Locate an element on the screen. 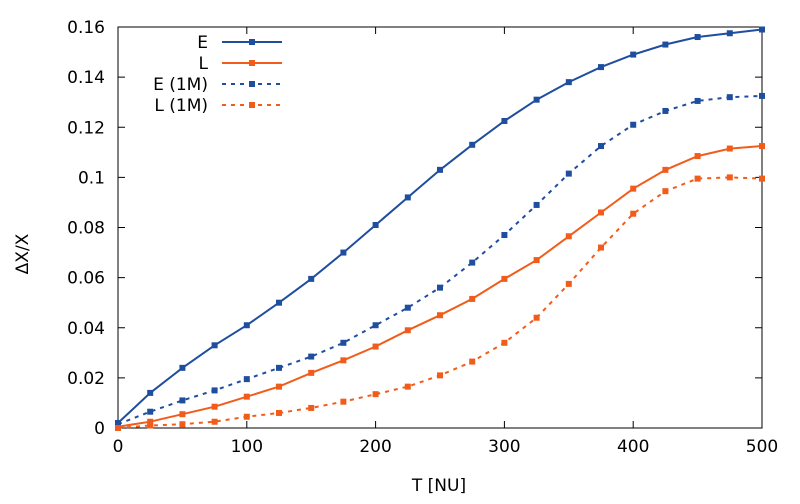  y-tick-label: 0 is located at coordinates (99, 429).